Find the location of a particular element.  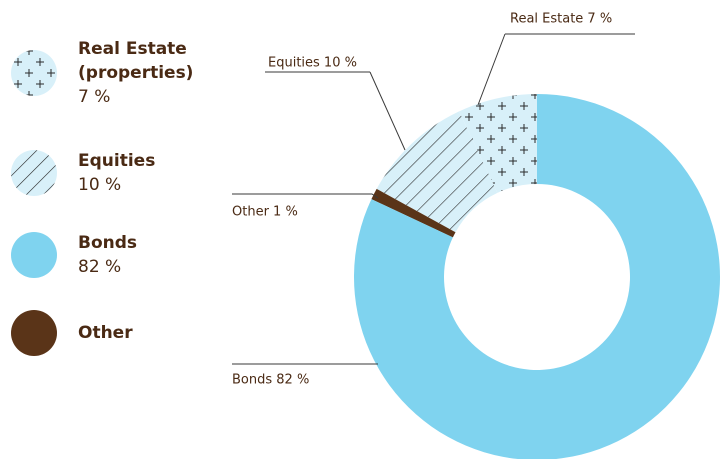

callout-label: Equities 10 % is located at coordinates (312, 63).